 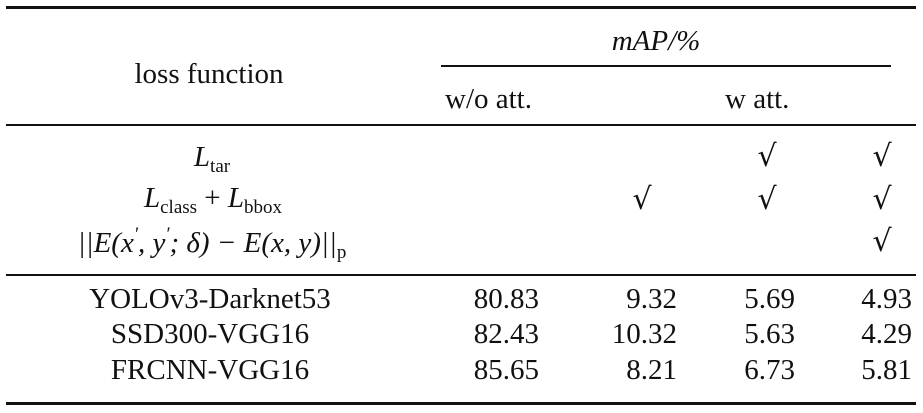 What do you see at coordinates (769, 370) in the screenshot?
I see `table-cell: 6.73` at bounding box center [769, 370].